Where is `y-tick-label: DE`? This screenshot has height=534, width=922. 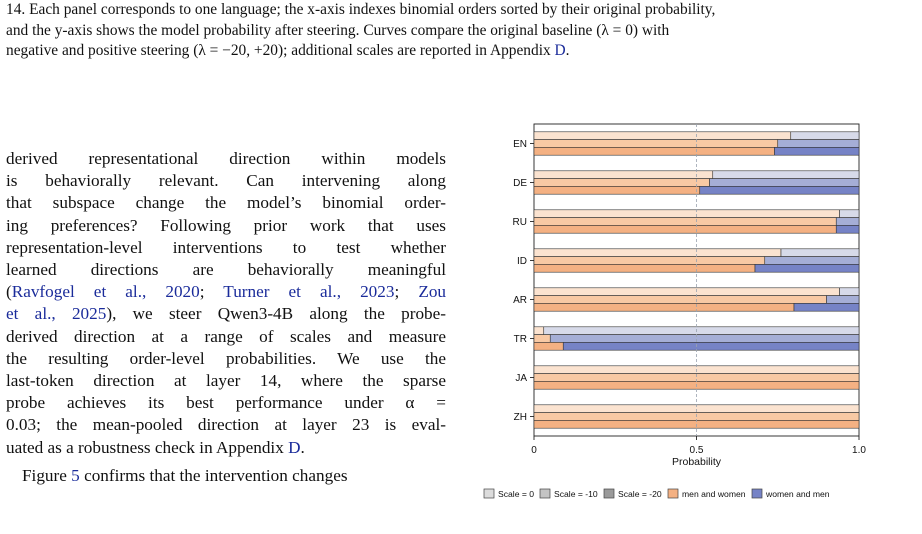 y-tick-label: DE is located at coordinates (520, 183).